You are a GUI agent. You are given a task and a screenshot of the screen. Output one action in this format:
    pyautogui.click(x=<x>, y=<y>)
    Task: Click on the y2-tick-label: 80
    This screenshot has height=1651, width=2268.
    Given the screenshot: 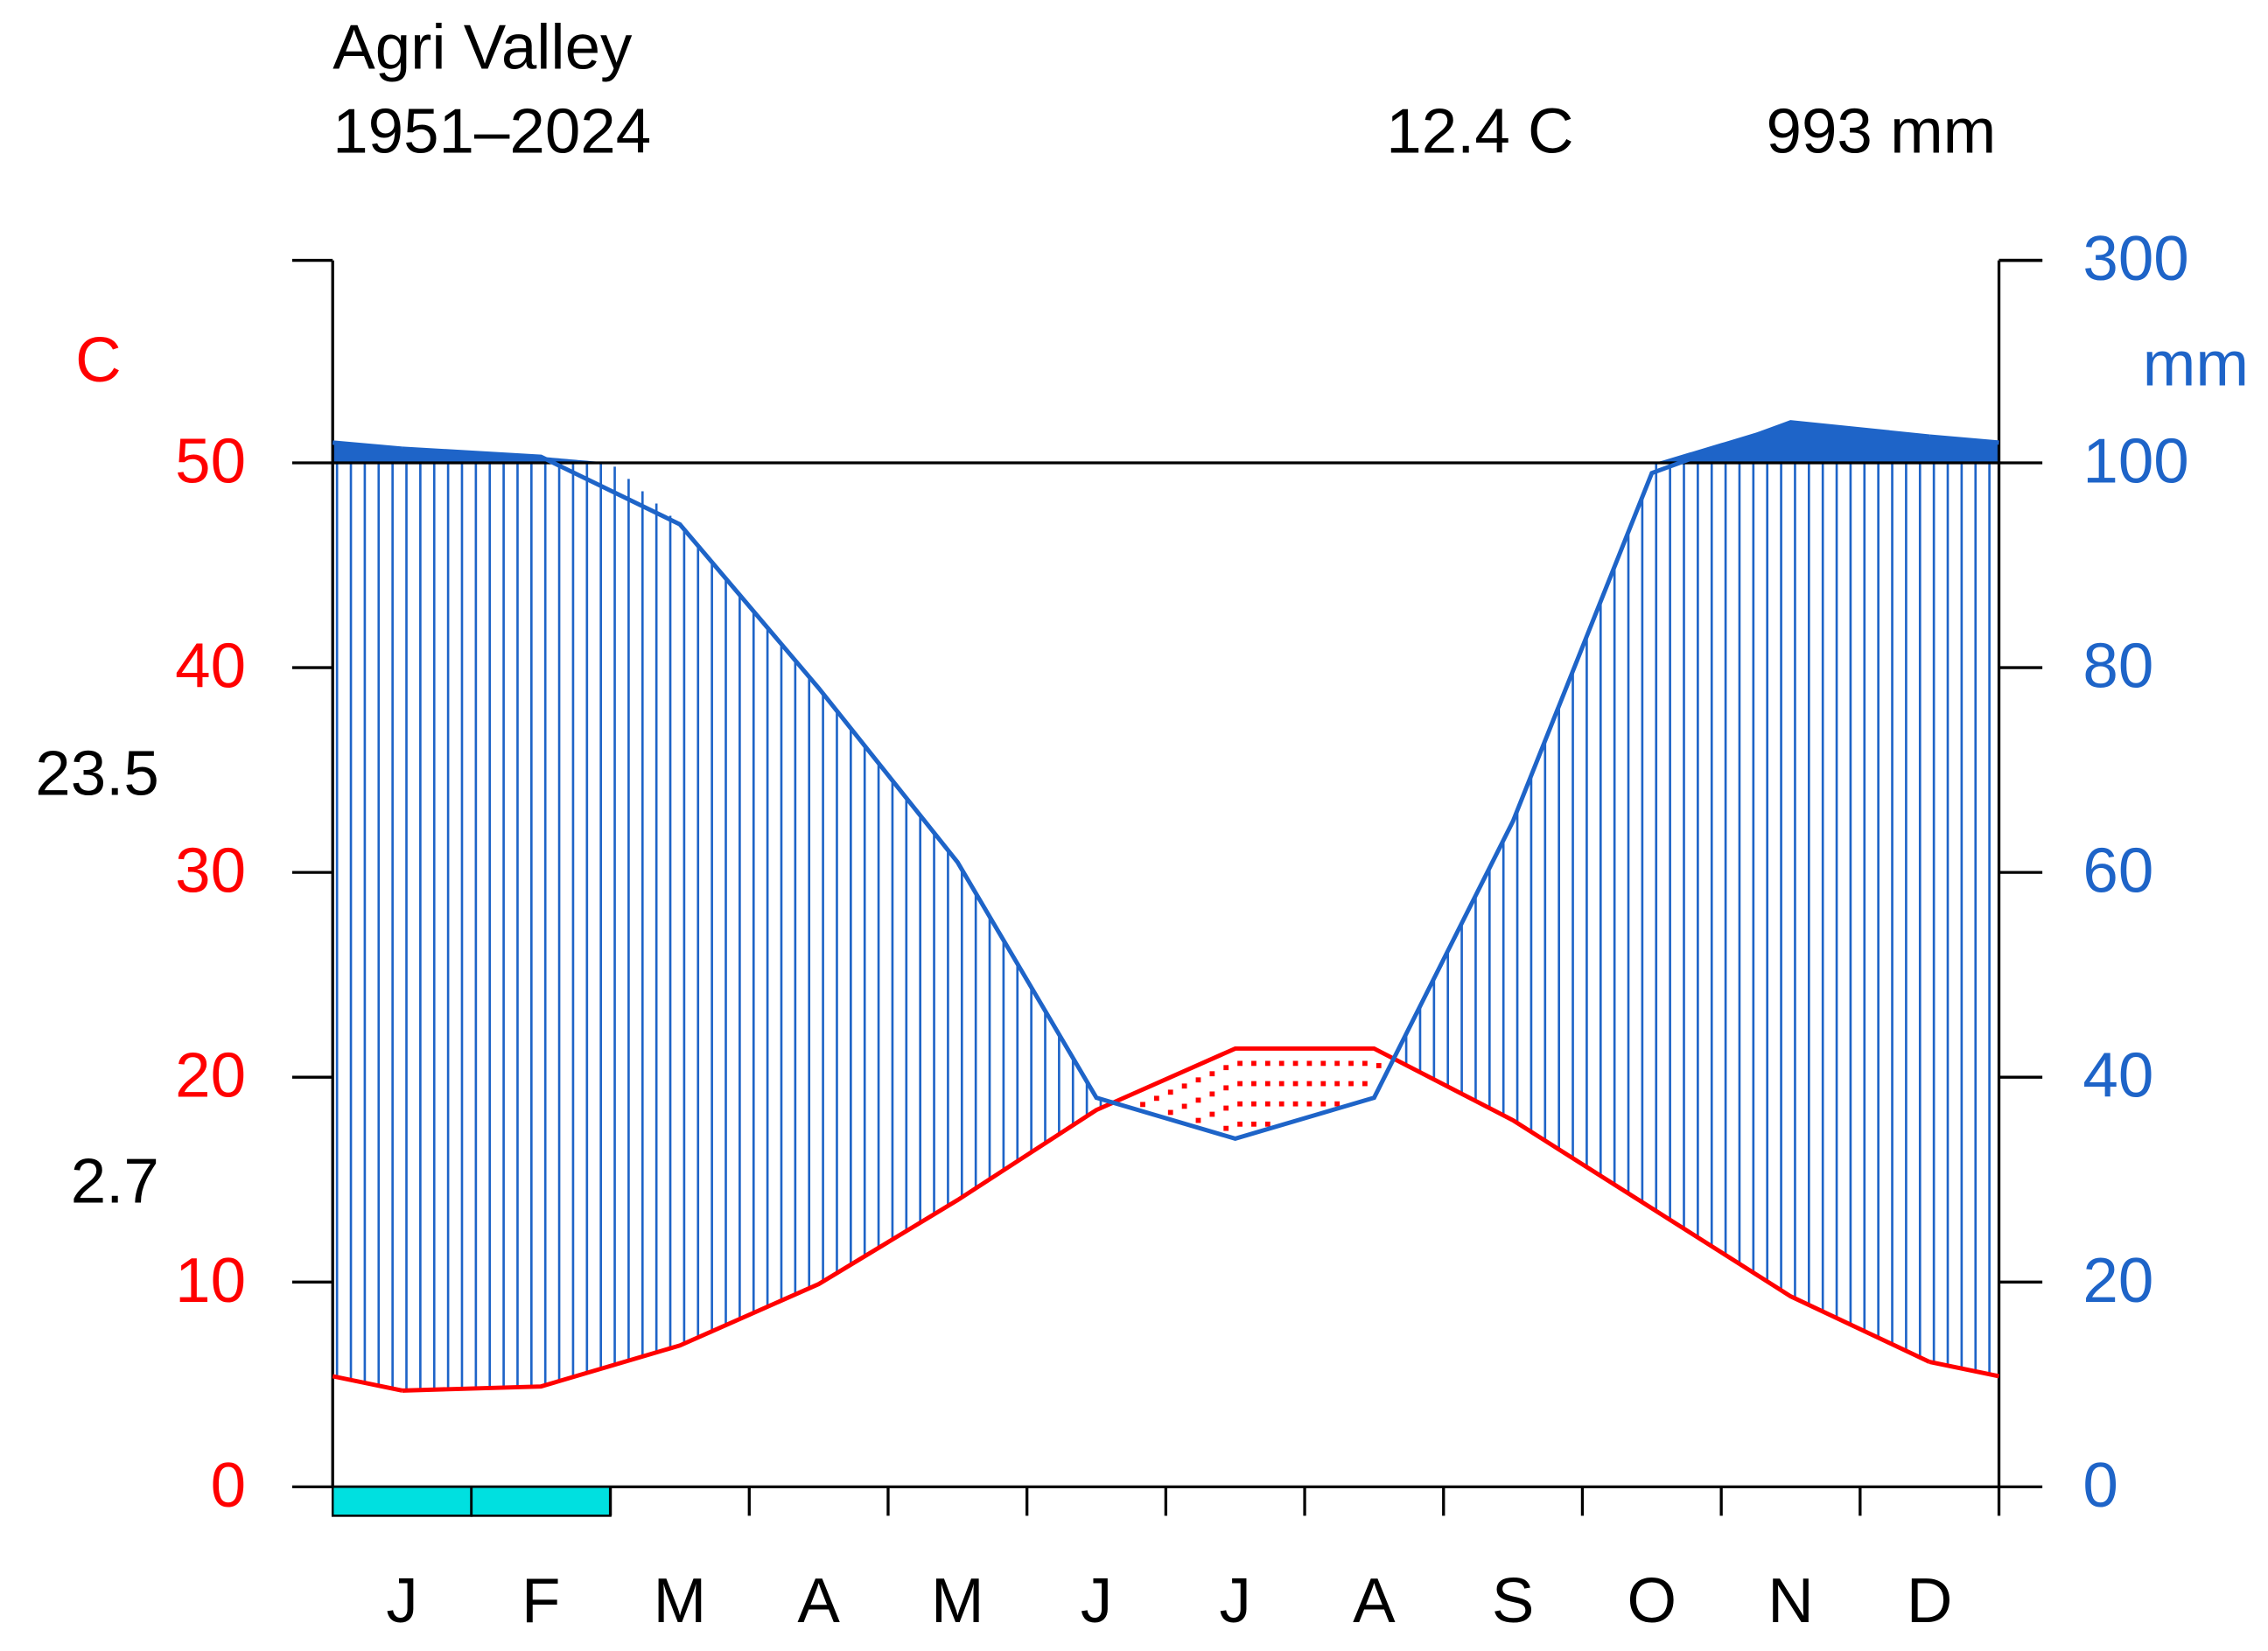 What is the action you would take?
    pyautogui.click(x=2117, y=666)
    